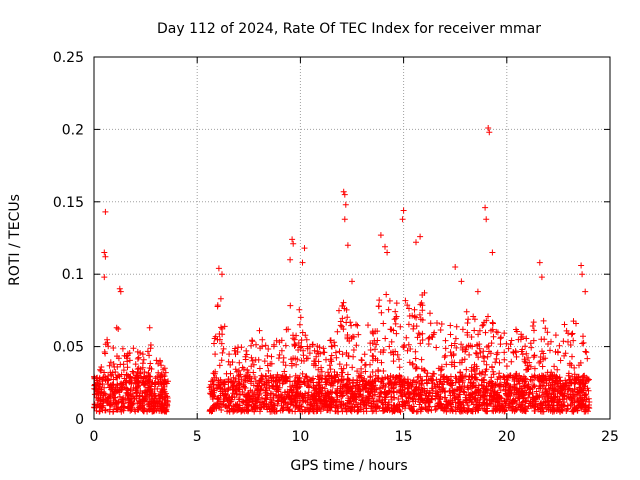 The height and width of the screenshot is (480, 640). I want to click on x-tick-label: 10, so click(300, 437).